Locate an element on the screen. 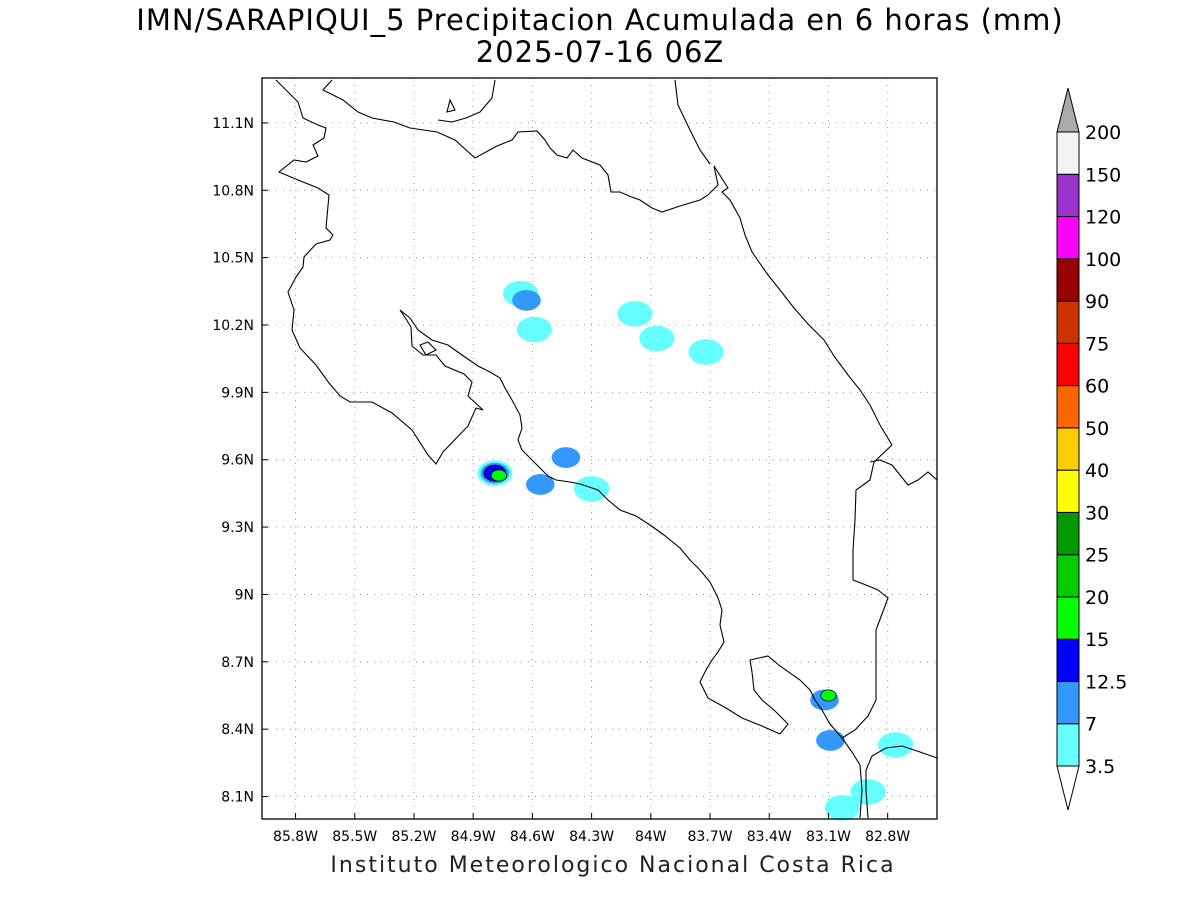 This screenshot has width=1200, height=900. colorbar-label: 120 is located at coordinates (1103, 218).